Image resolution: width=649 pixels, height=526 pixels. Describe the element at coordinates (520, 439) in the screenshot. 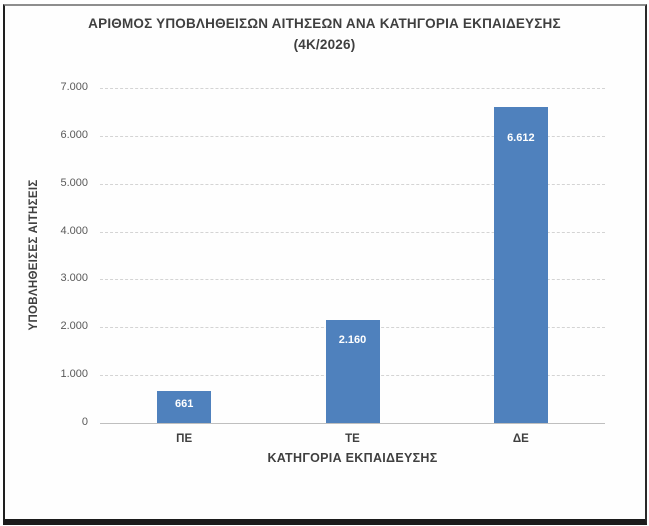

I see `category-label-ΔΕ: ΔΕ` at that location.